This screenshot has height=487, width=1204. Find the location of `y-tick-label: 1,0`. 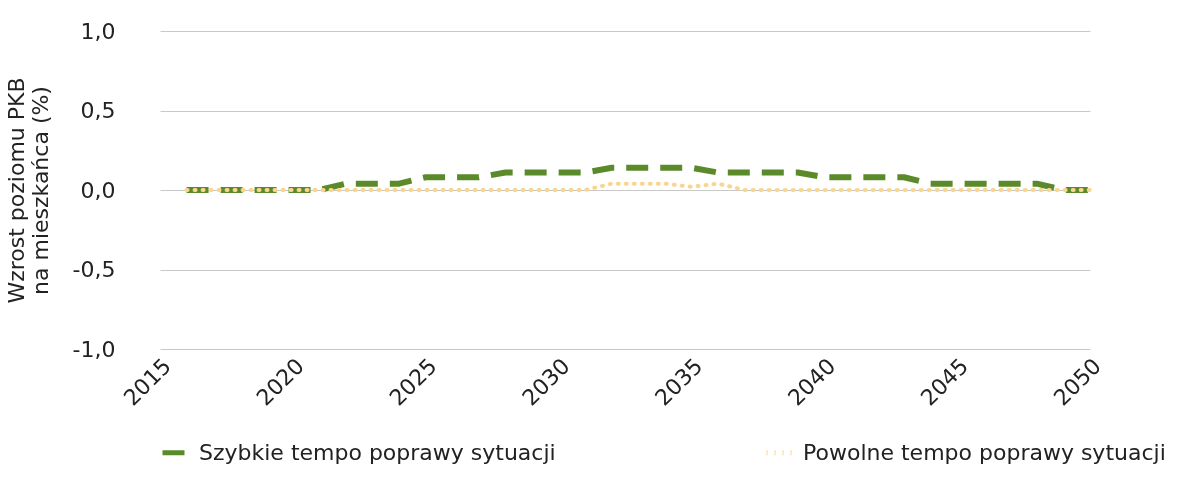

y-tick-label: 1,0 is located at coordinates (98, 31).